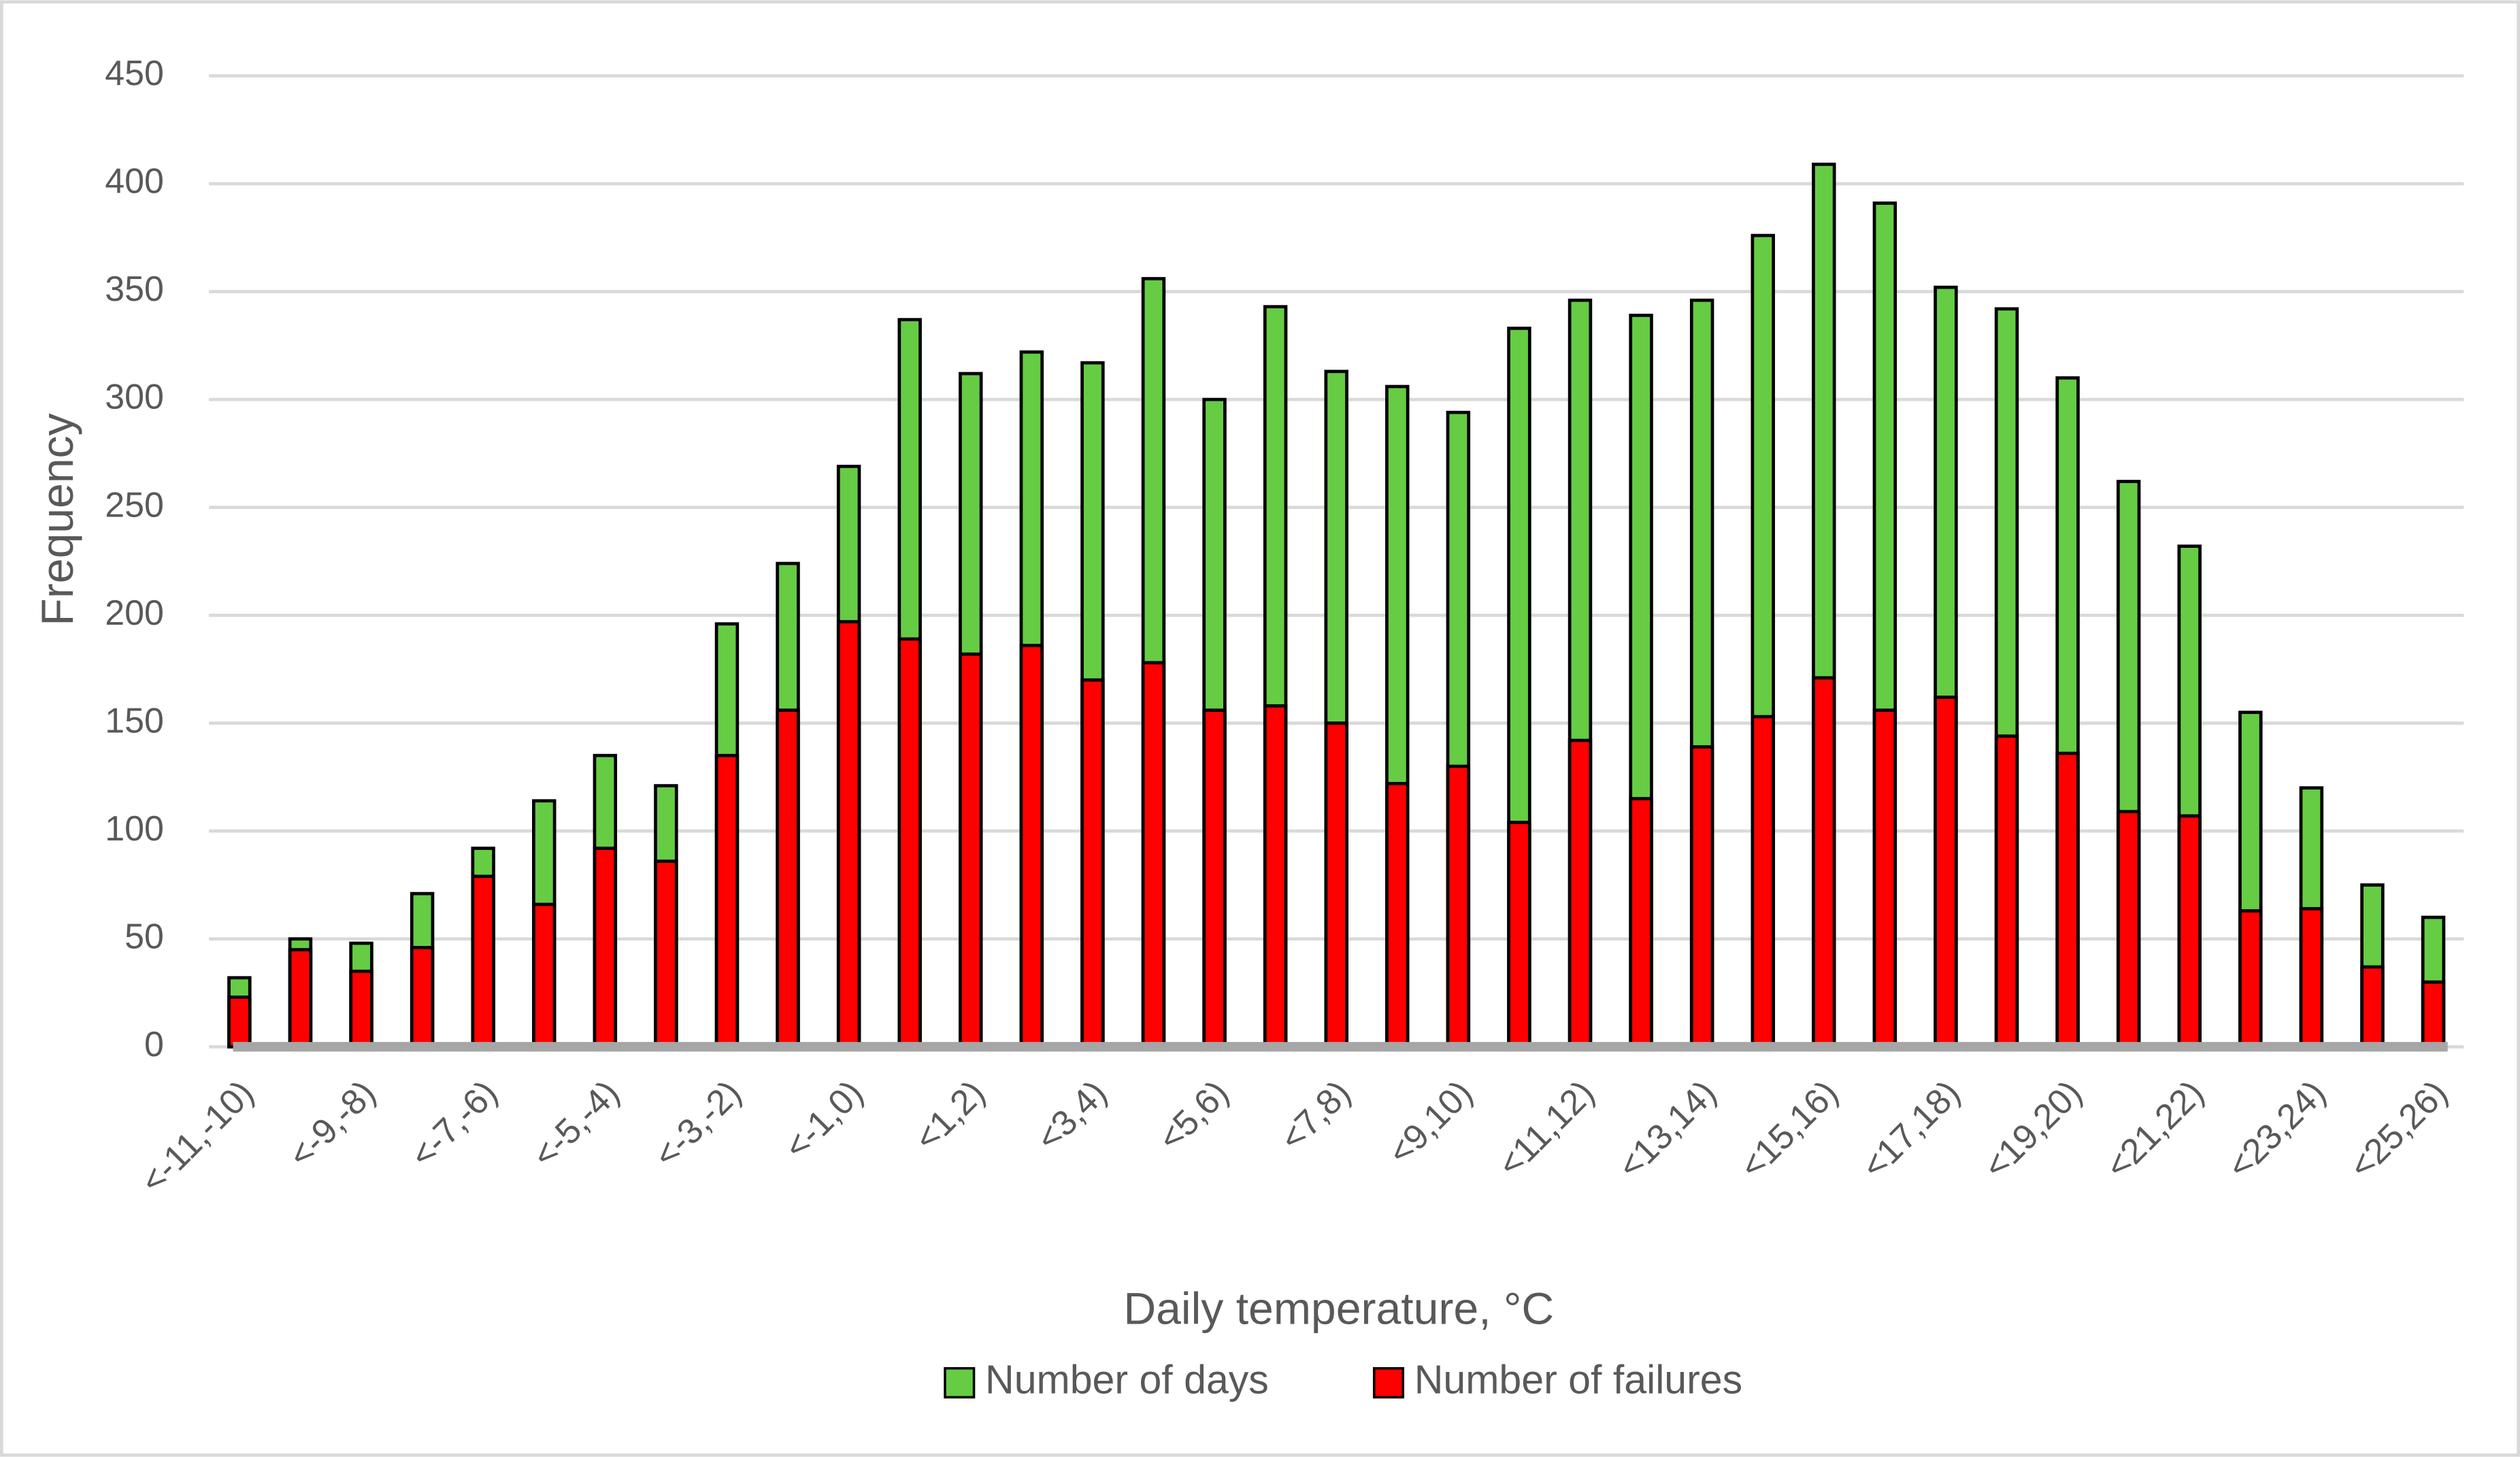 This screenshot has height=1457, width=2520. I want to click on y-tick-label: 450, so click(135, 73).